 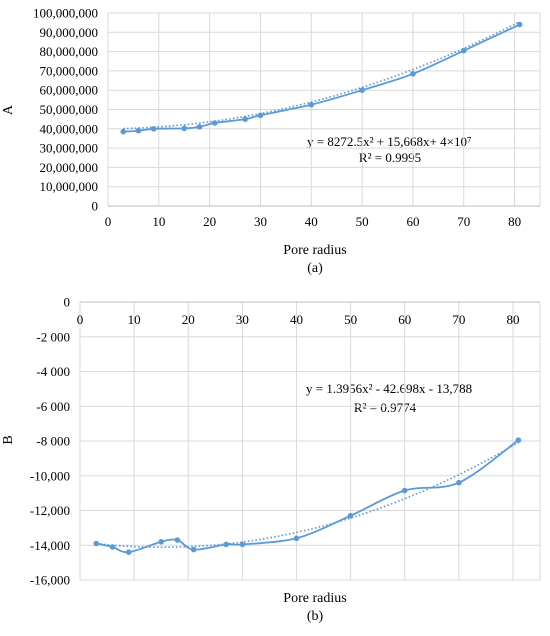 I want to click on chart-b-y-tick-label: -2 000, so click(x=53, y=336).